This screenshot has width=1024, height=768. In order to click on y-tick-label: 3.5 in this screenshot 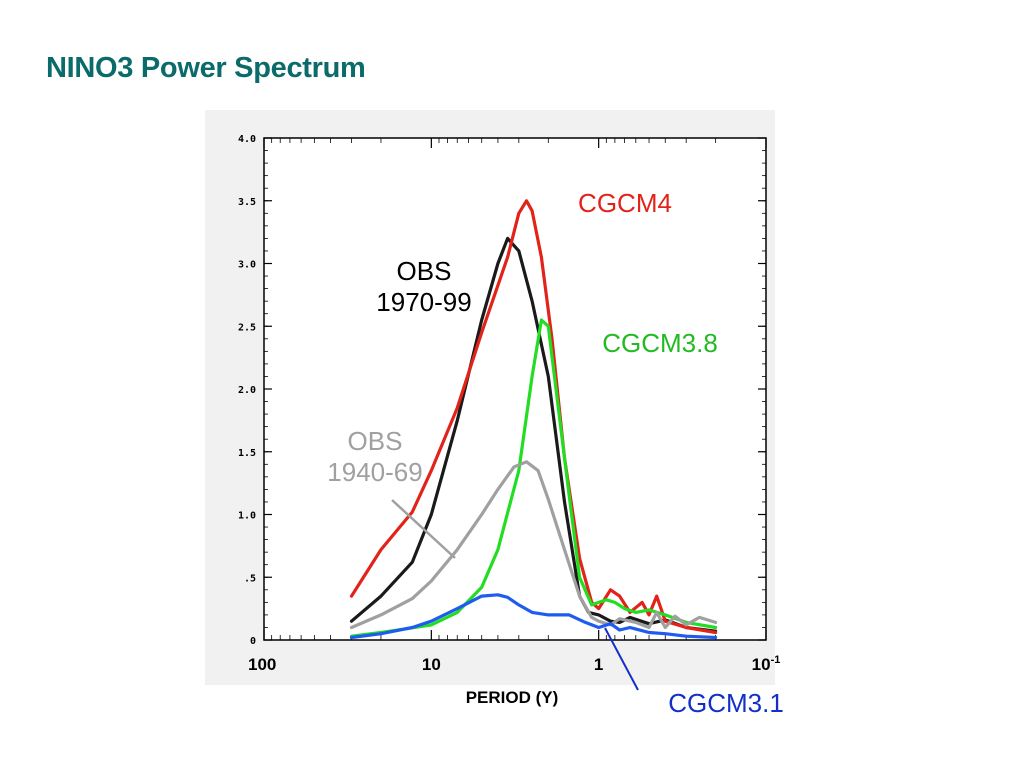, I will do `click(247, 202)`.